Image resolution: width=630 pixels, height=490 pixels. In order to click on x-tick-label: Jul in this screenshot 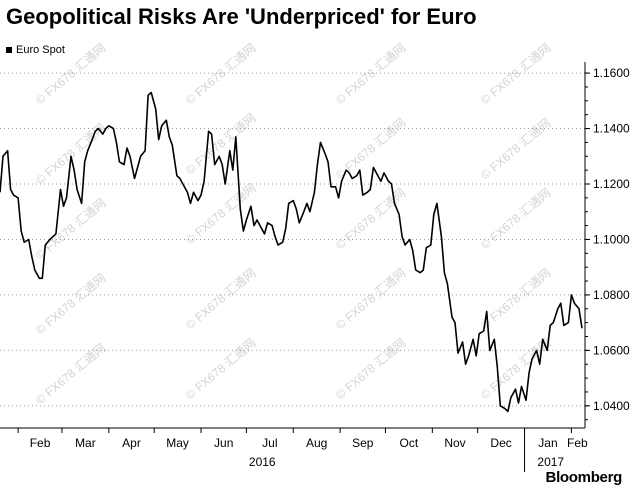, I will do `click(269, 443)`.